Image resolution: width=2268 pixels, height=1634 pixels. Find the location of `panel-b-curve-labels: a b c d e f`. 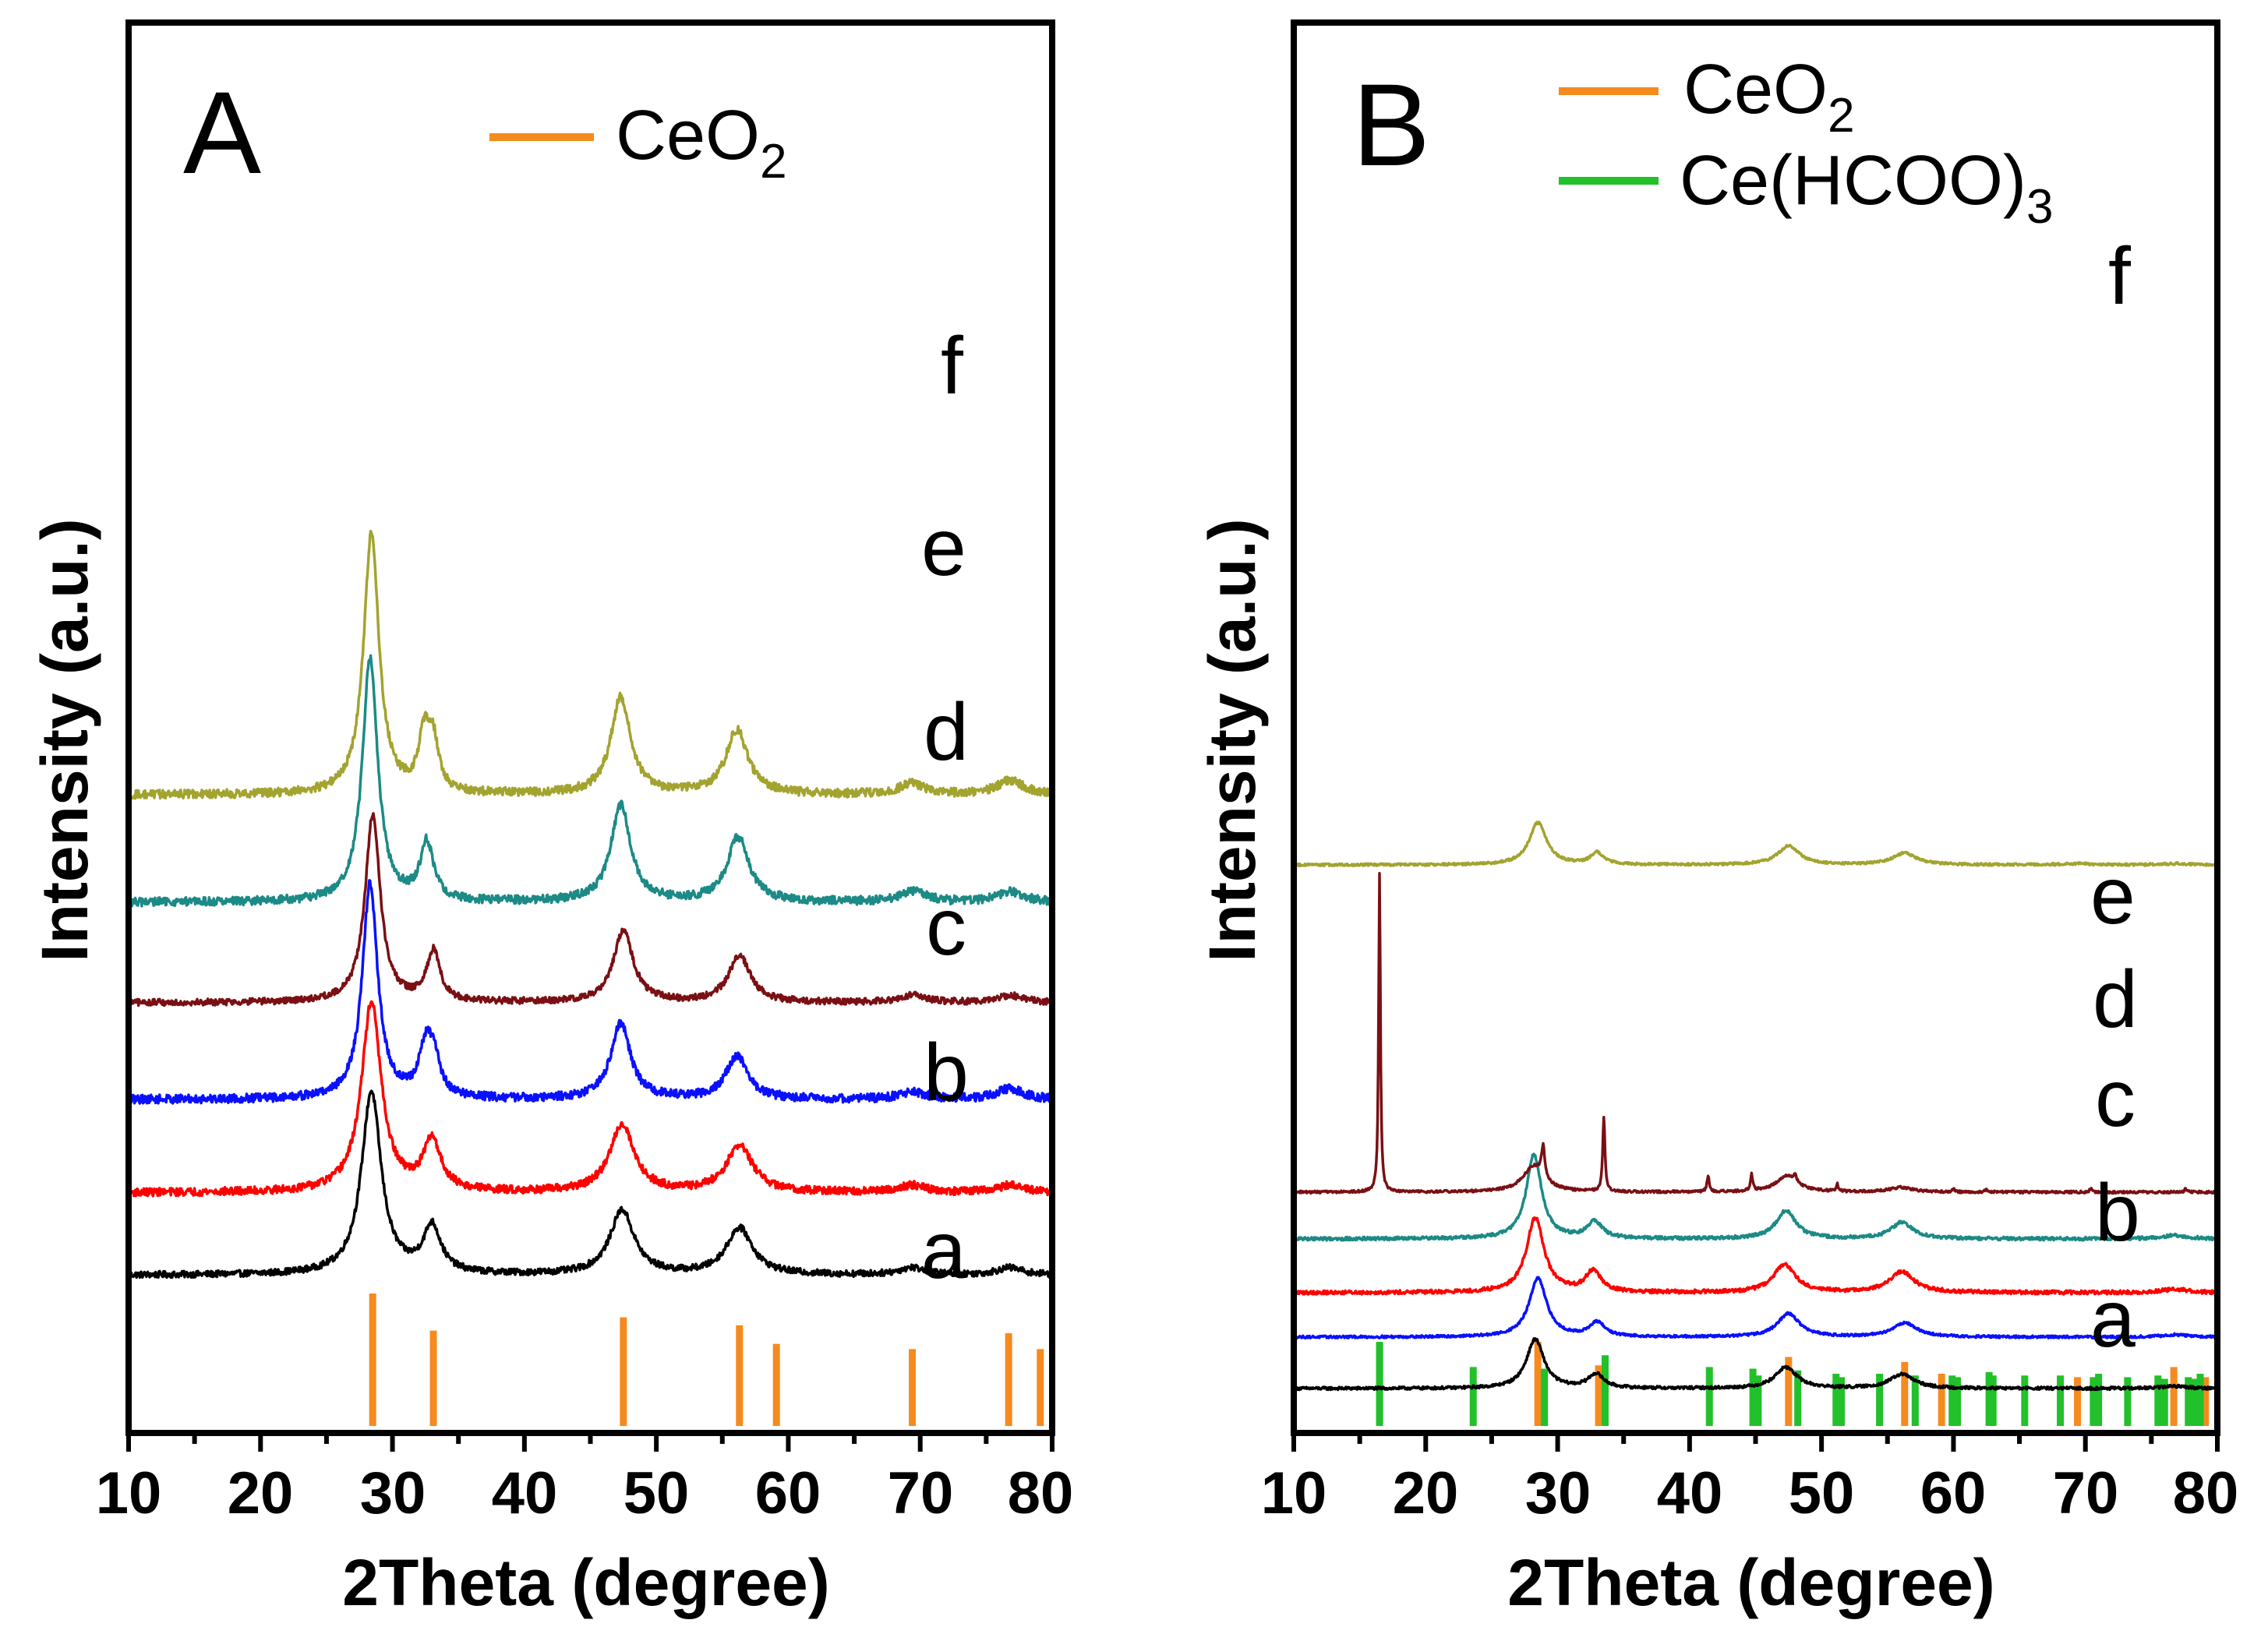

panel-b-curve-labels: a b c d e f is located at coordinates (2115, 797).